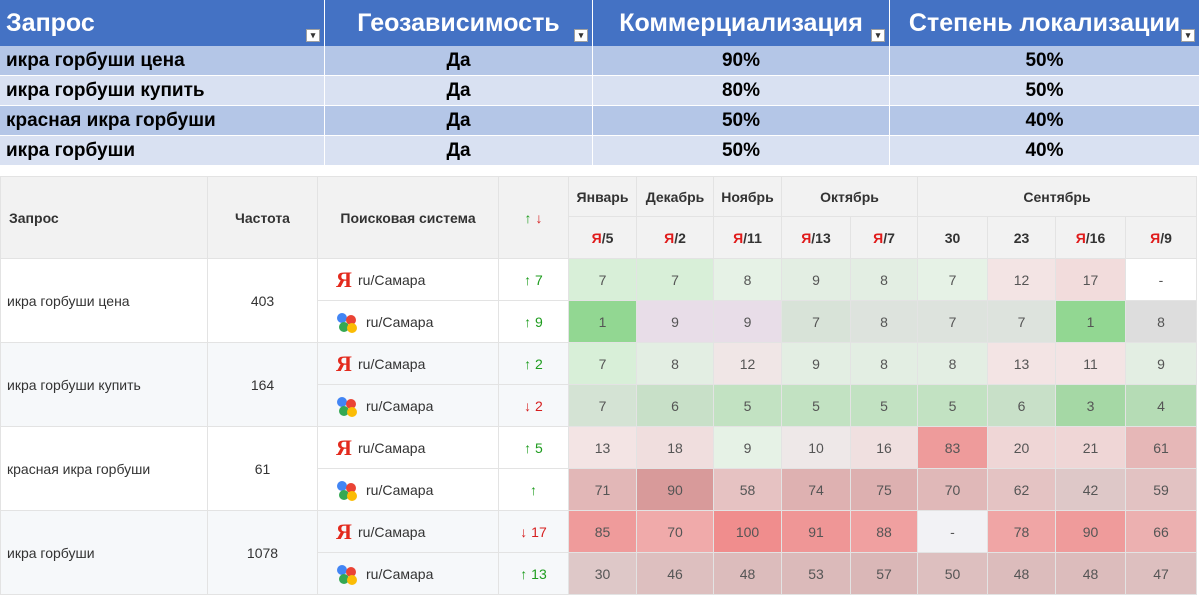 This screenshot has height=607, width=1200. What do you see at coordinates (1021, 447) in the screenshot?
I see `position-cell: 20` at bounding box center [1021, 447].